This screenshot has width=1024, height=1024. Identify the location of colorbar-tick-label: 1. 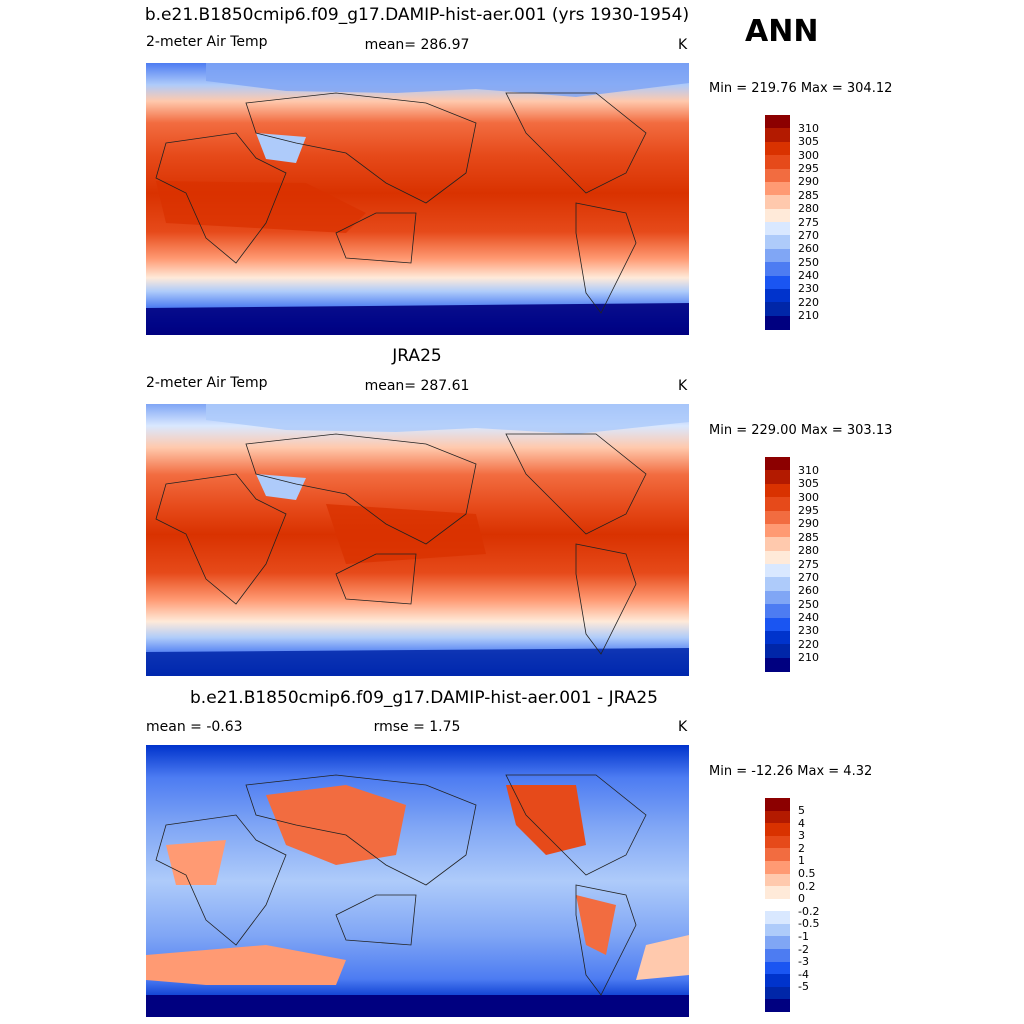
(801, 861).